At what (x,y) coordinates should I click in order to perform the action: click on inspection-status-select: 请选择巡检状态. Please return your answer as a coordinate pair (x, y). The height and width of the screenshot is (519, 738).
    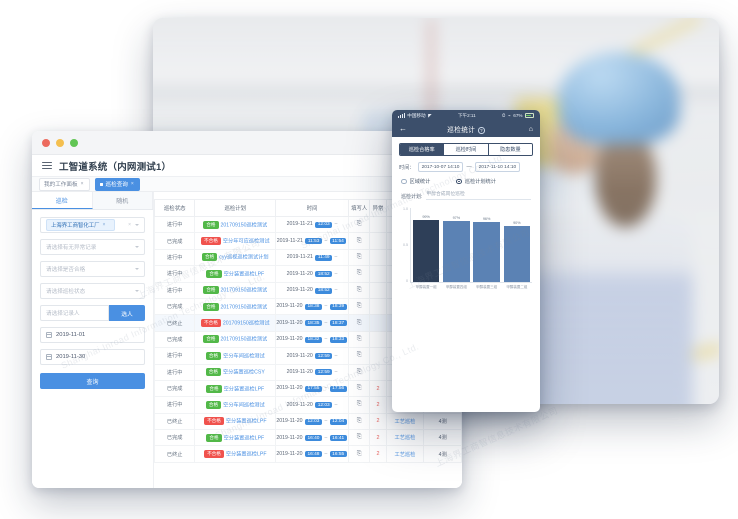
    Looking at the image, I should click on (92, 291).